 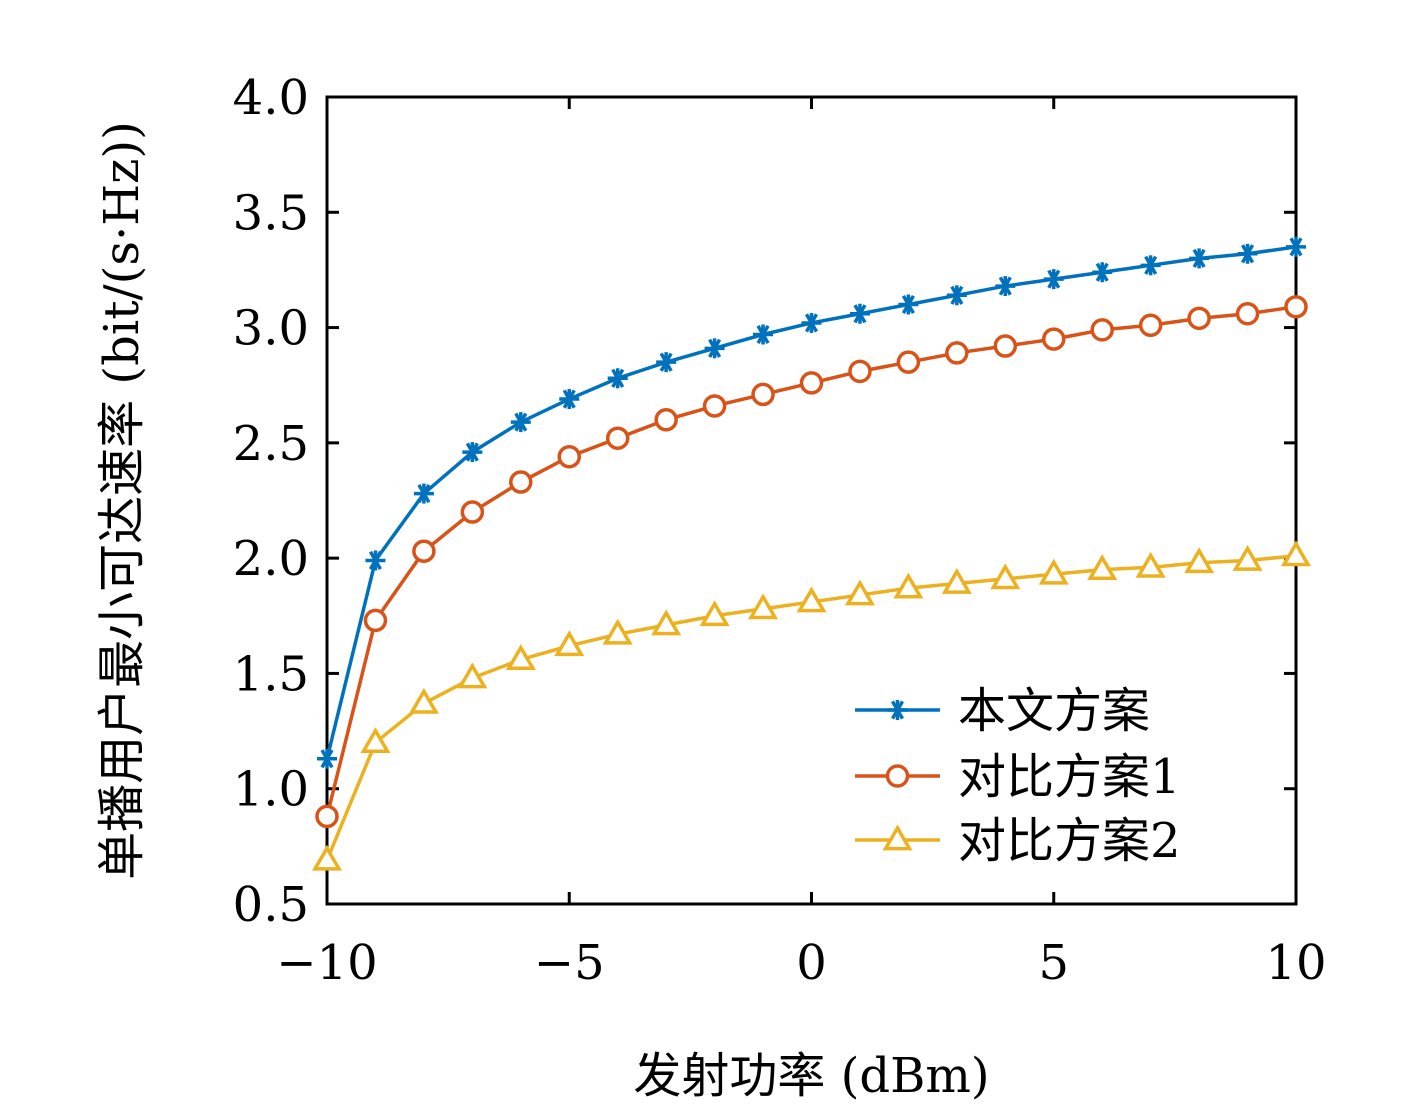 I want to click on x-tick-label: −10, so click(x=326, y=963).